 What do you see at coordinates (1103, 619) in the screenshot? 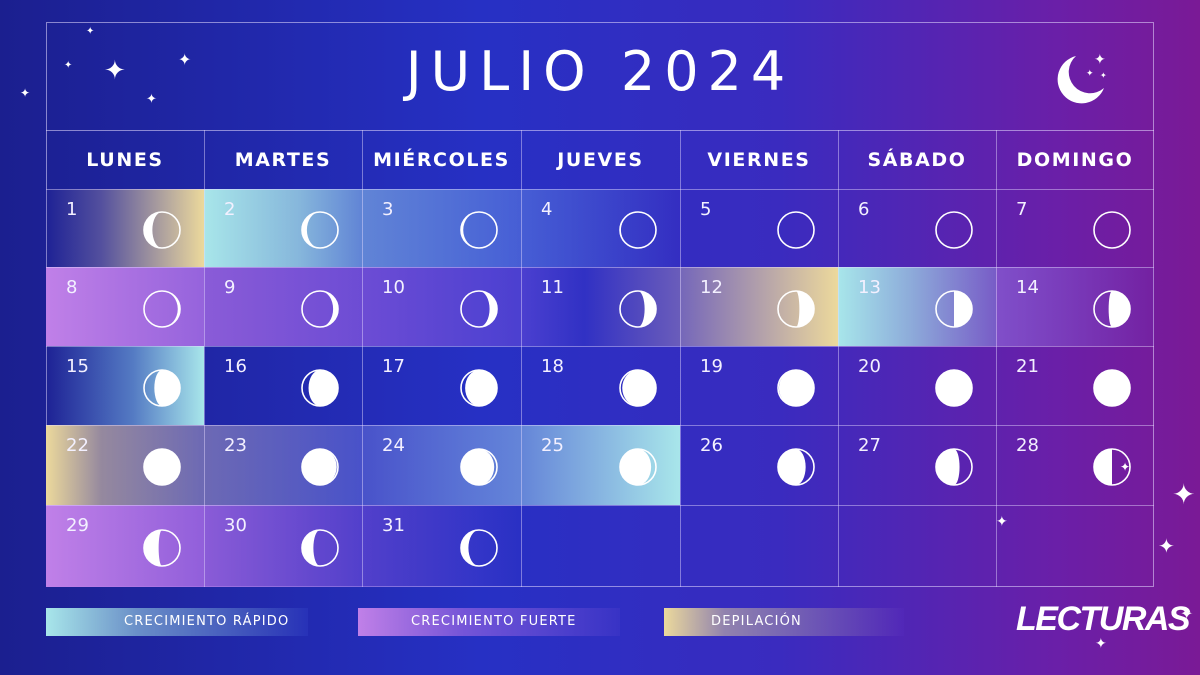
I see `brand-logo: LECTURAS` at bounding box center [1103, 619].